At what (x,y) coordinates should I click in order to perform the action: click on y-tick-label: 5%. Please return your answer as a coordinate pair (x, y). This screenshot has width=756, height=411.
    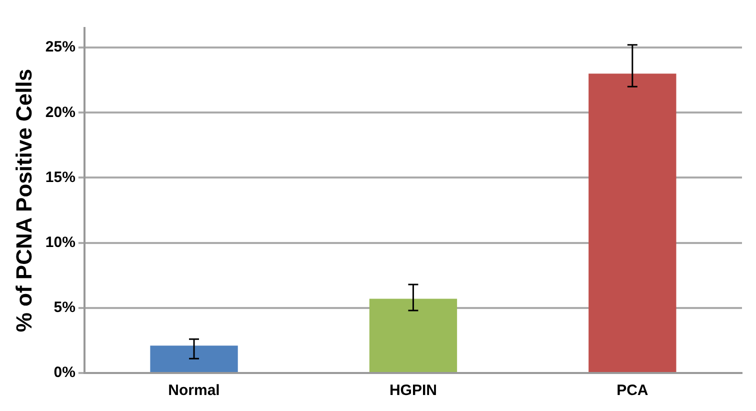
    Looking at the image, I should click on (65, 307).